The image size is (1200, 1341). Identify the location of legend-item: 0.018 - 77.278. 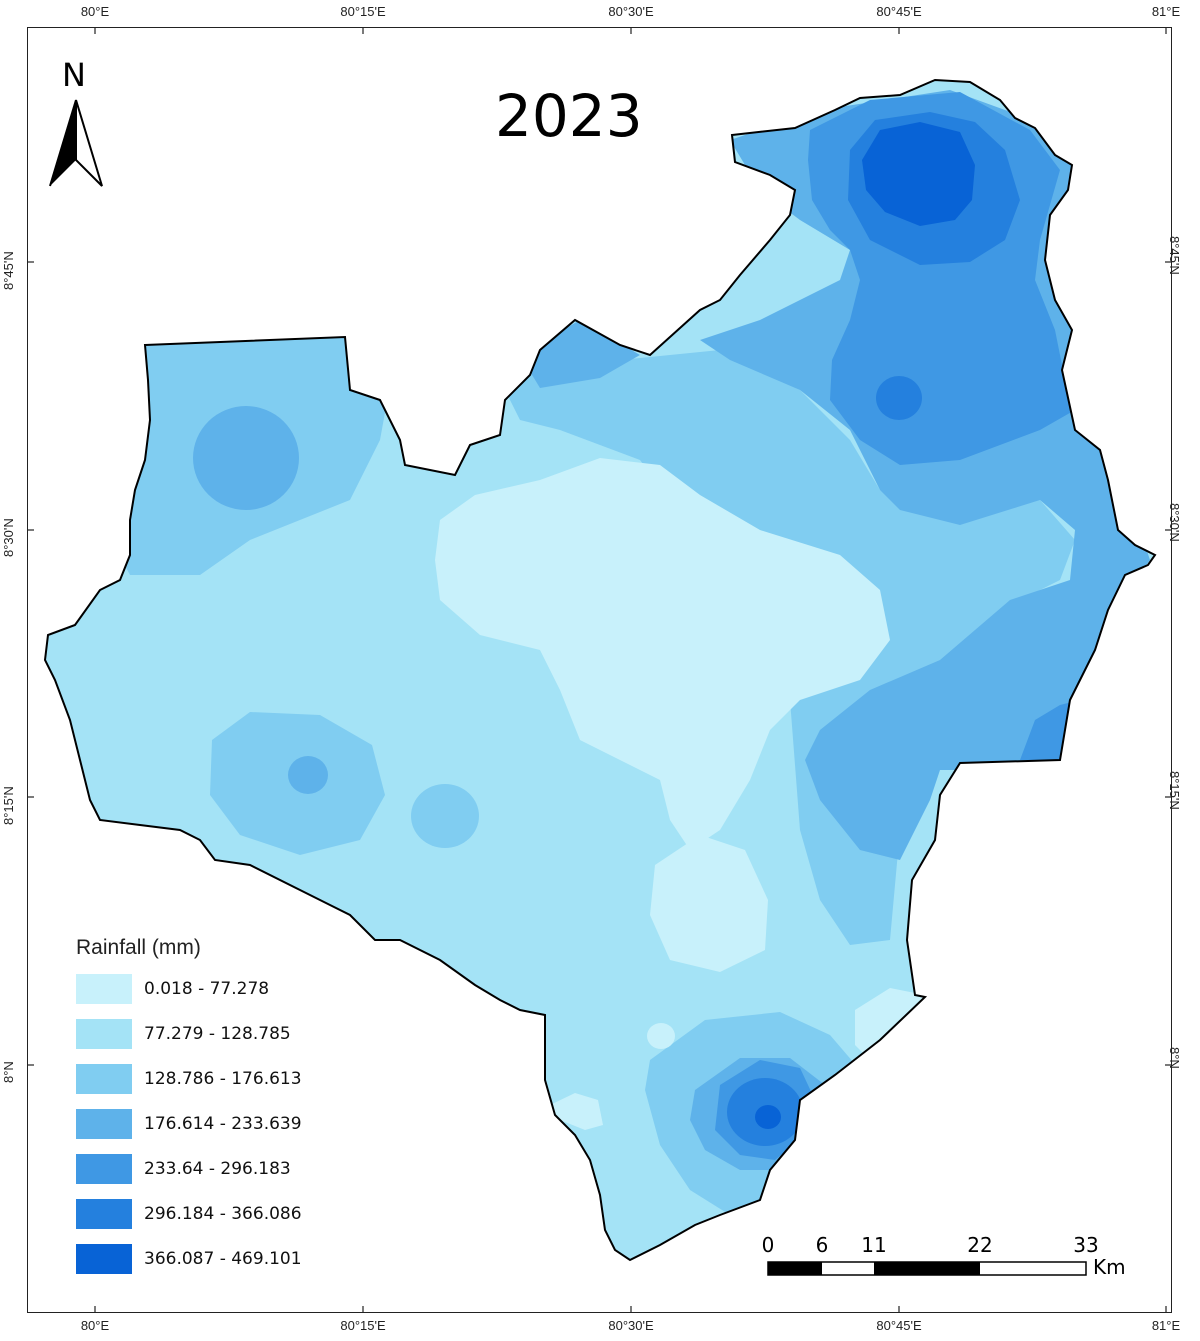
(189, 989).